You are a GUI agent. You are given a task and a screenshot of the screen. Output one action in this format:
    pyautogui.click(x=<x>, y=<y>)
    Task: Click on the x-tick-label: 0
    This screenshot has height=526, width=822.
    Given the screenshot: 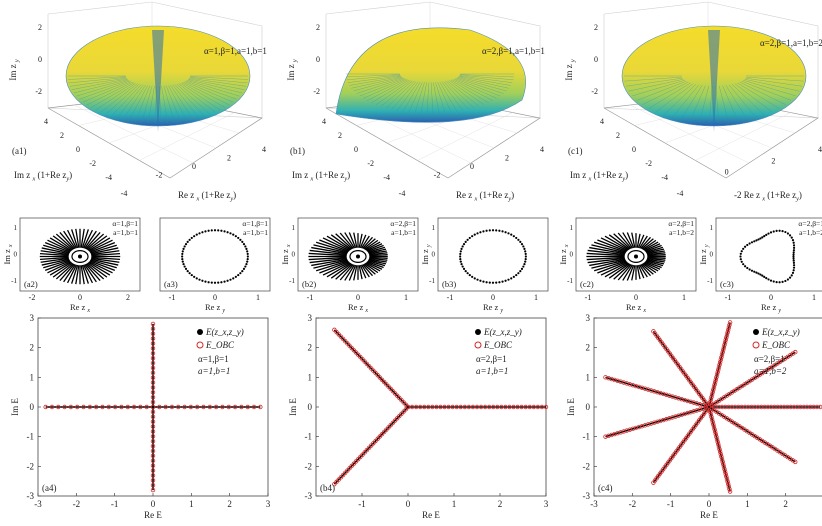 What is the action you would take?
    pyautogui.click(x=153, y=504)
    